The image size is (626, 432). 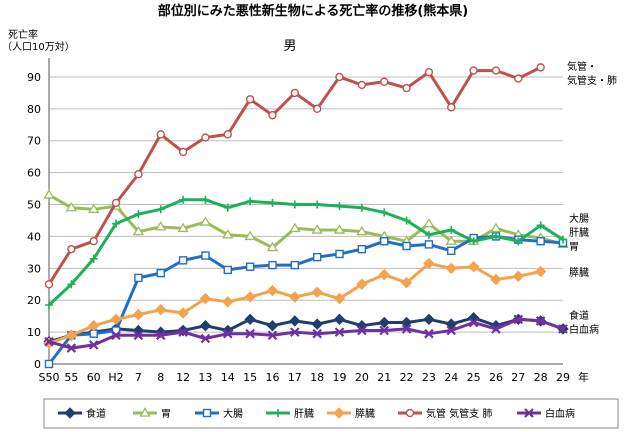 I want to click on legend-item: 大腸, so click(x=219, y=413).